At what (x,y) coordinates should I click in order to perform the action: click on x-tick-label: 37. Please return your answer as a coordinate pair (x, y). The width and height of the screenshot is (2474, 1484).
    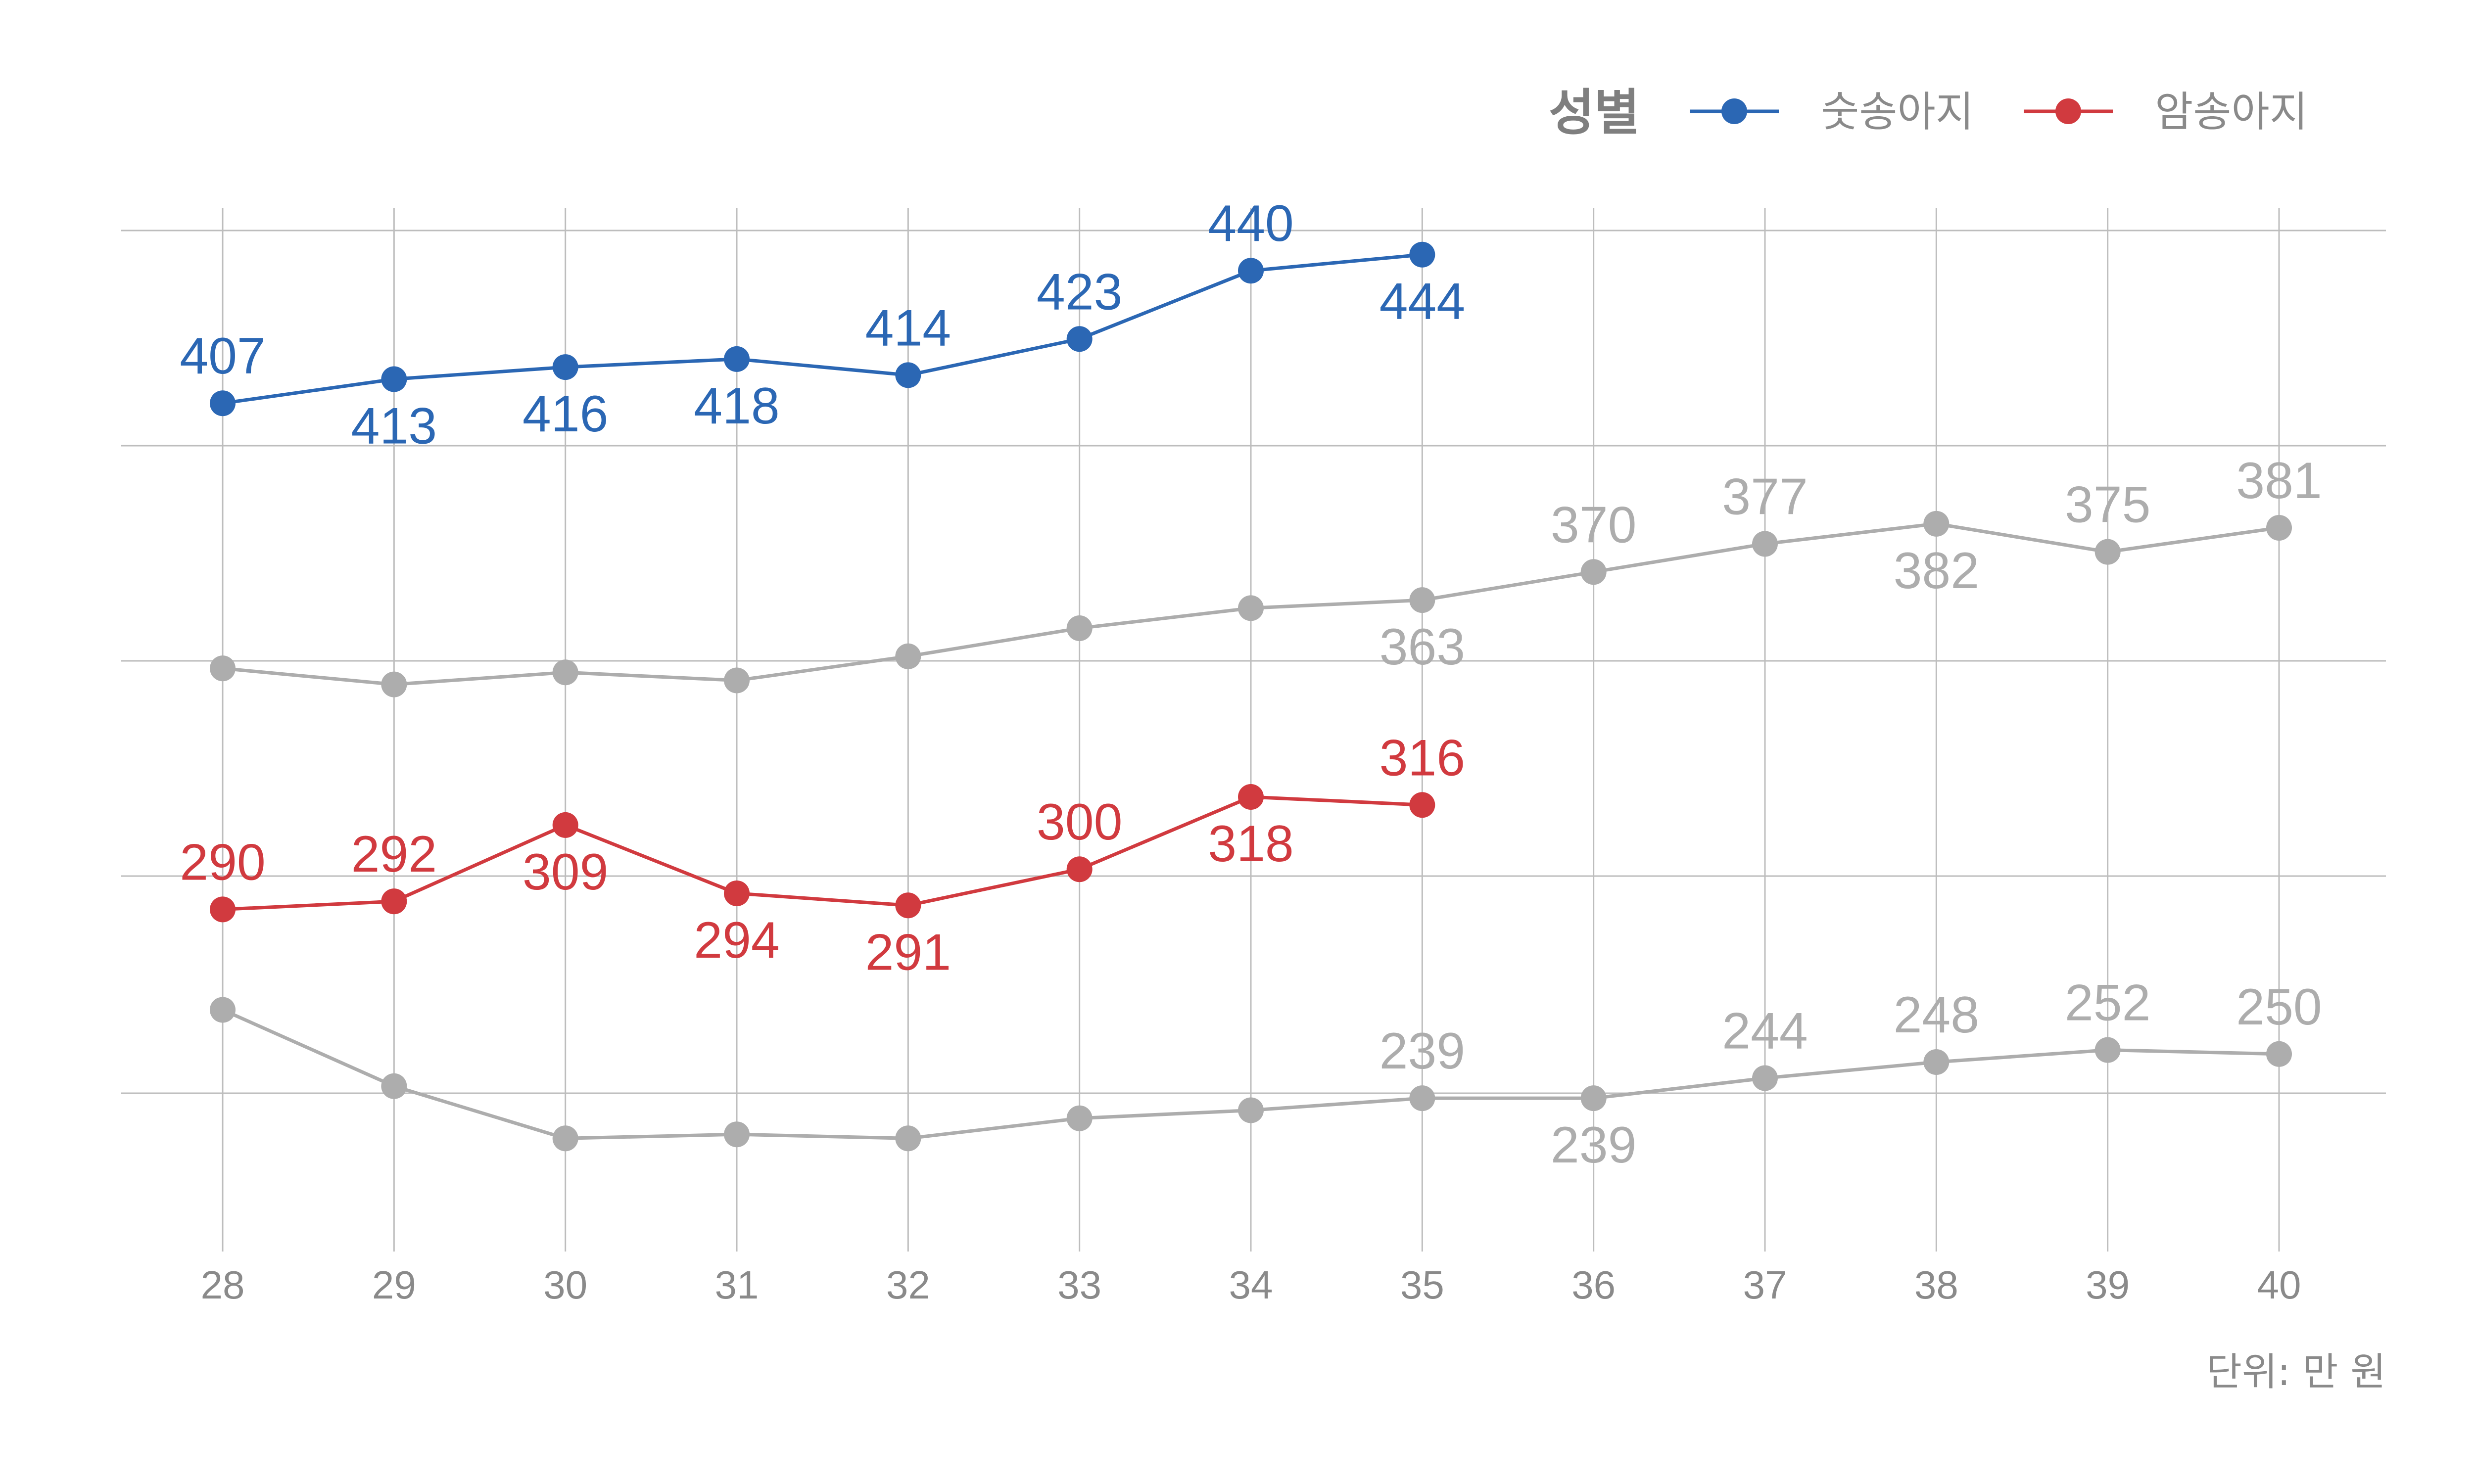
    Looking at the image, I should click on (1765, 1285).